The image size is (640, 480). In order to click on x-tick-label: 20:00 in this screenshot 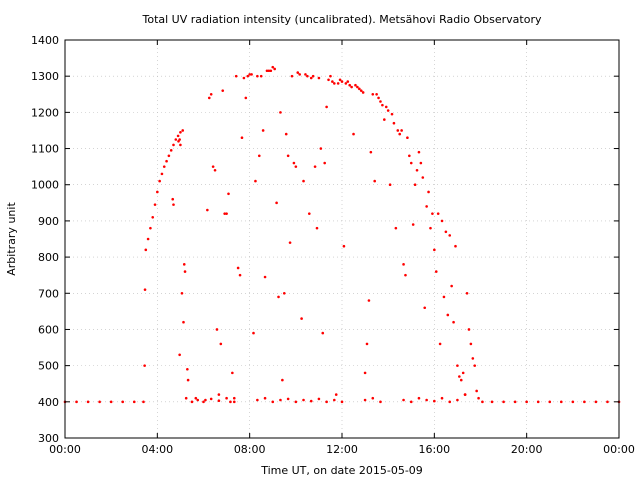, I will do `click(527, 449)`.